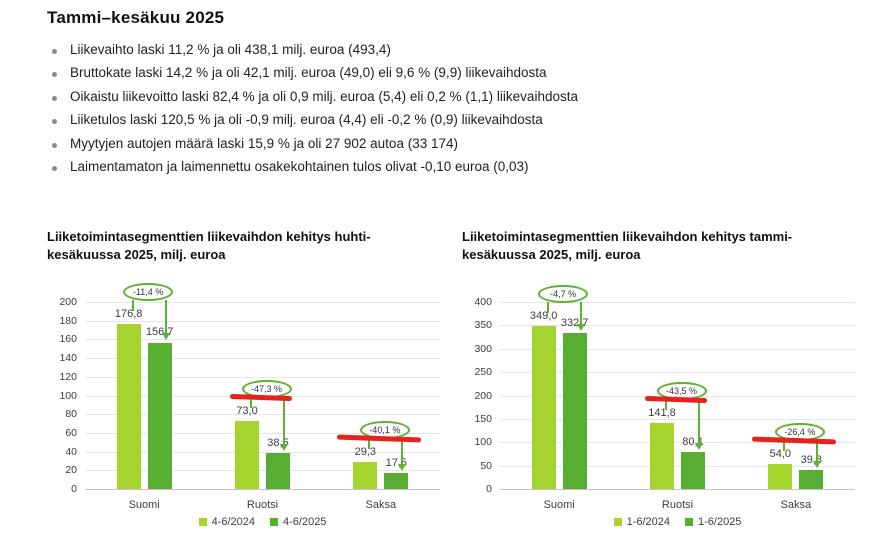 The height and width of the screenshot is (541, 886). Describe the element at coordinates (247, 410) in the screenshot. I see `value-label-4-6/2024-ruotsi: 73,0` at that location.